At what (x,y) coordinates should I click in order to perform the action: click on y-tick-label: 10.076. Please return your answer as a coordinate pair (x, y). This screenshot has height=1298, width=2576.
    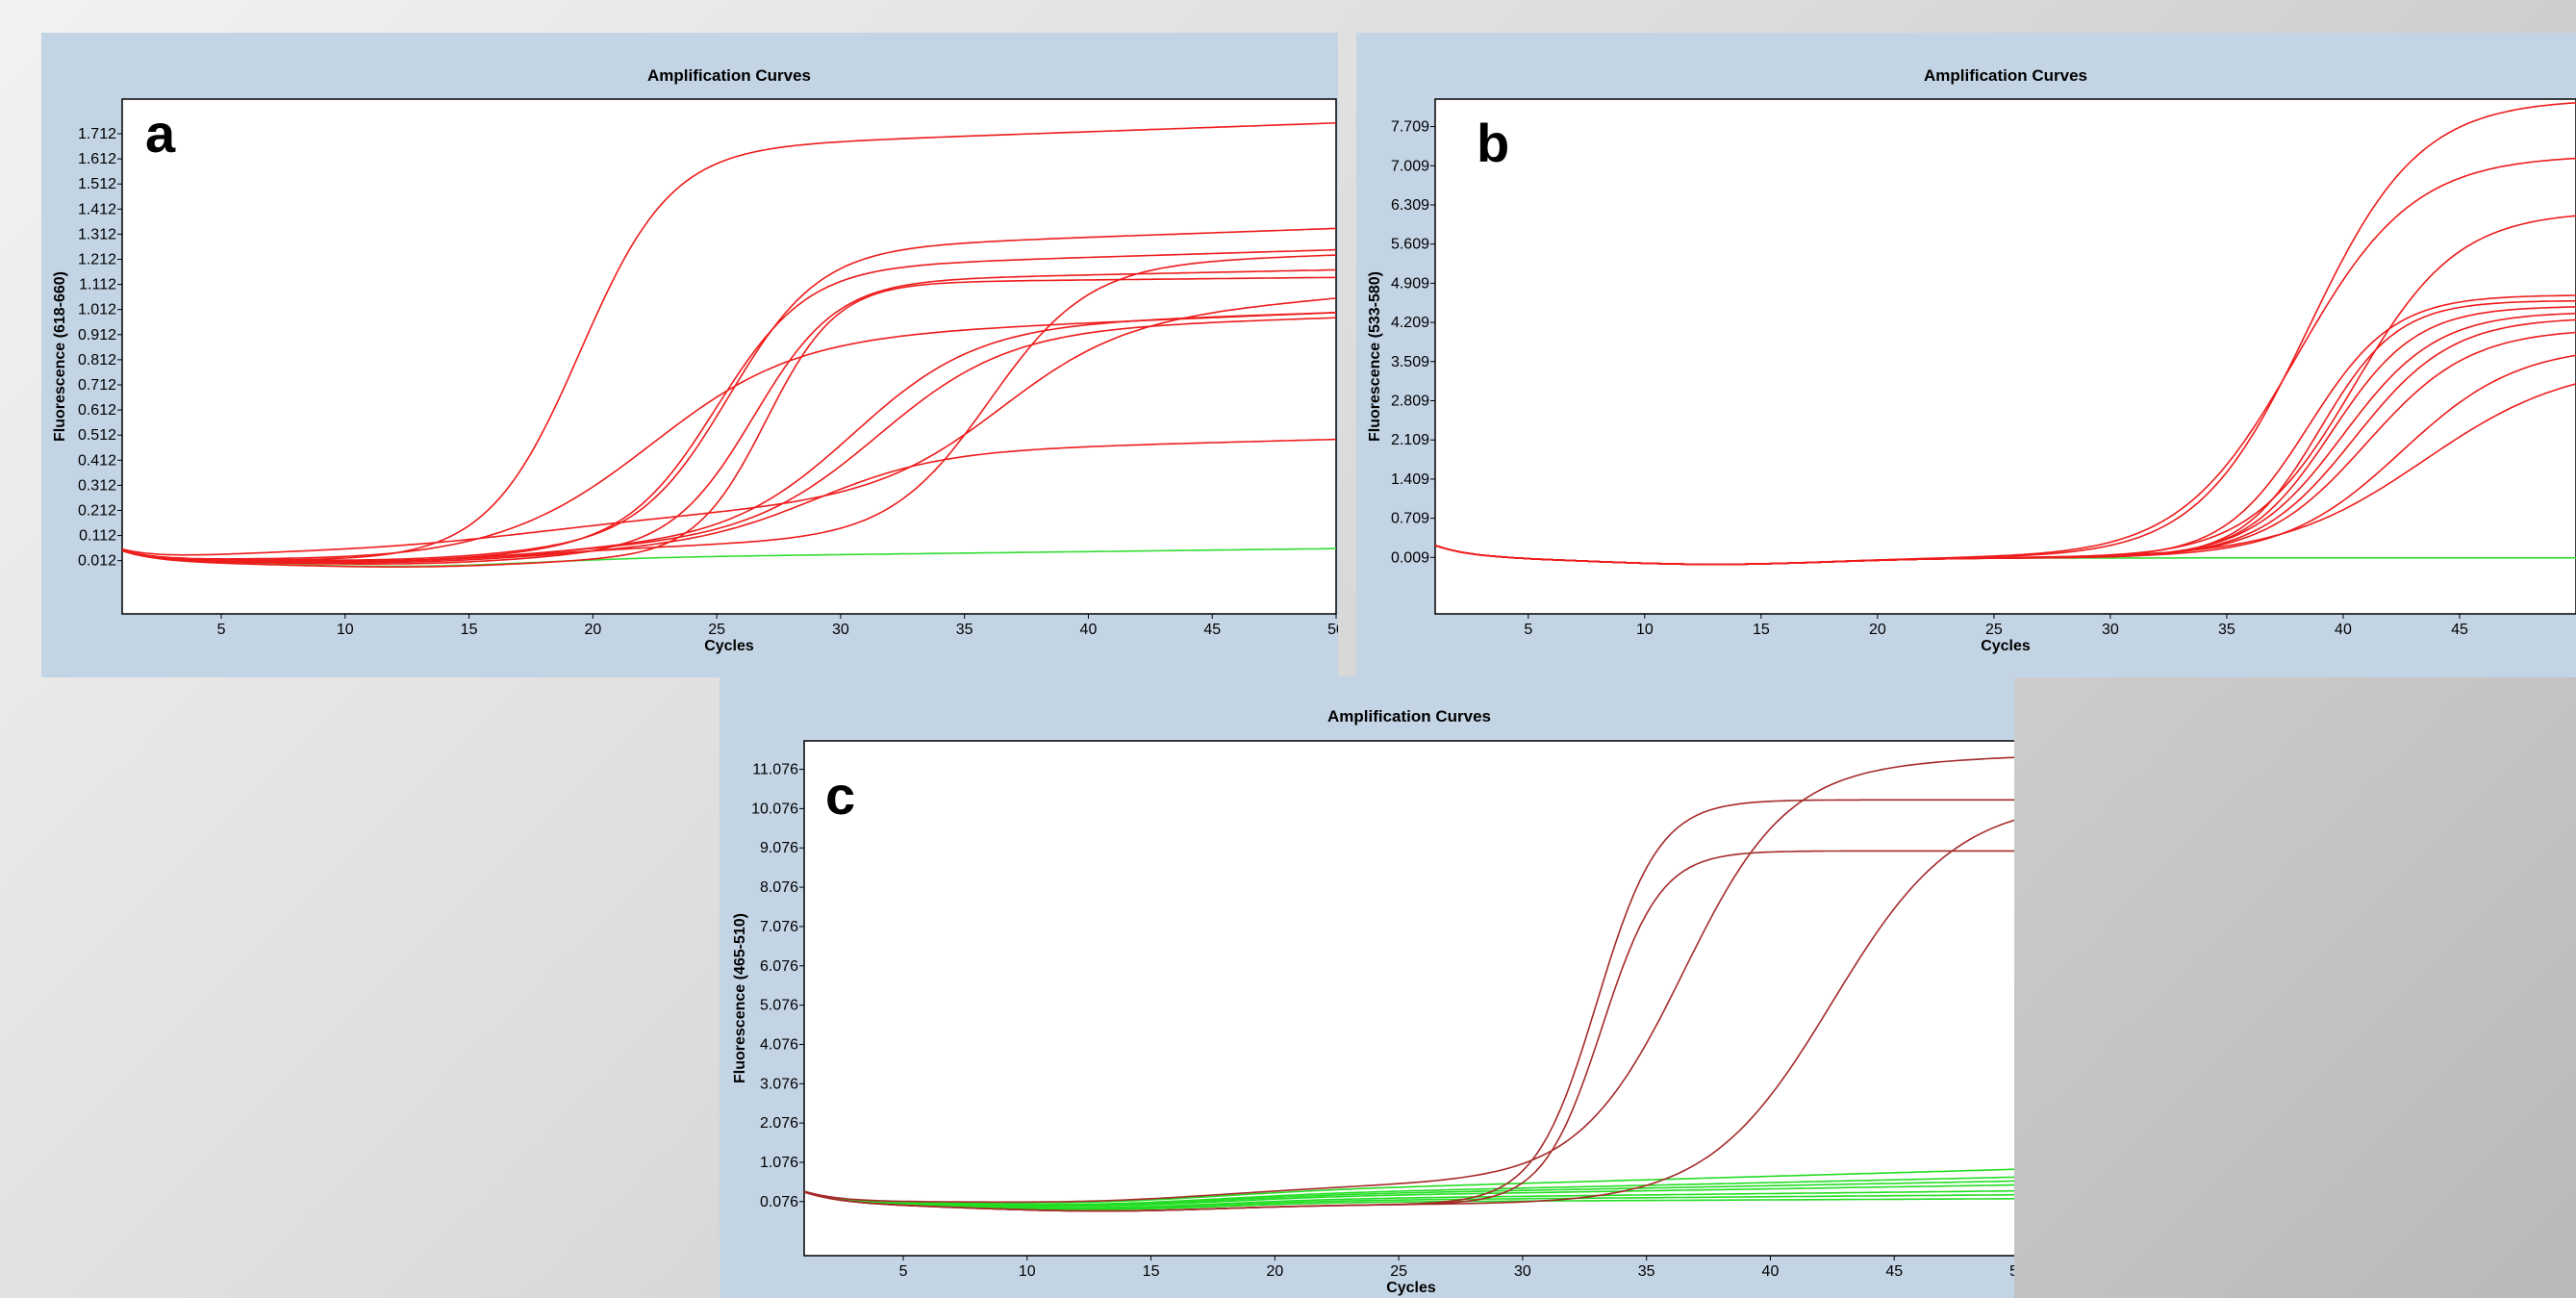
    Looking at the image, I should click on (775, 809).